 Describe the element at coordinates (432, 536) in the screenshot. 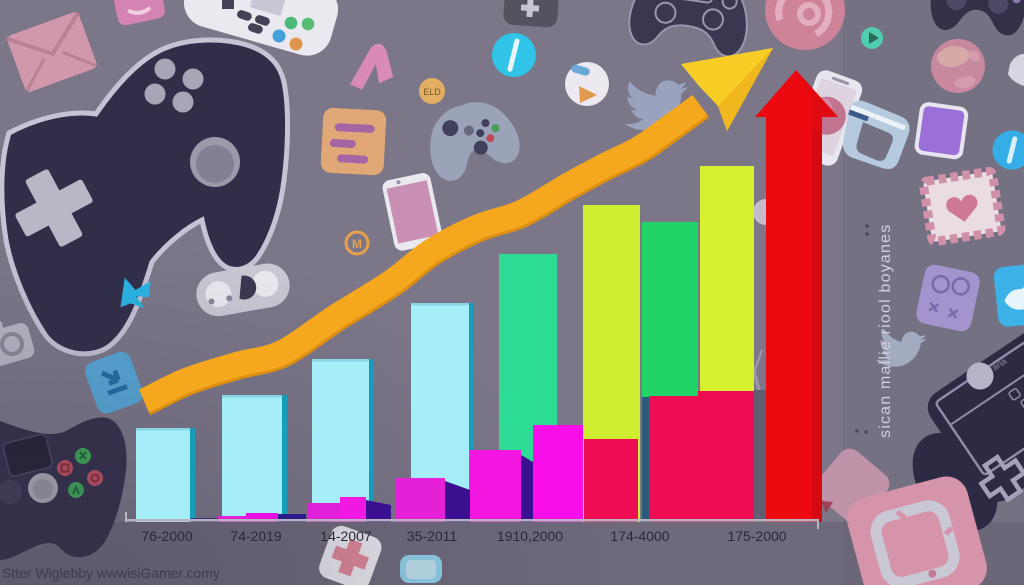

I see `svg-text: 35-2011` at that location.